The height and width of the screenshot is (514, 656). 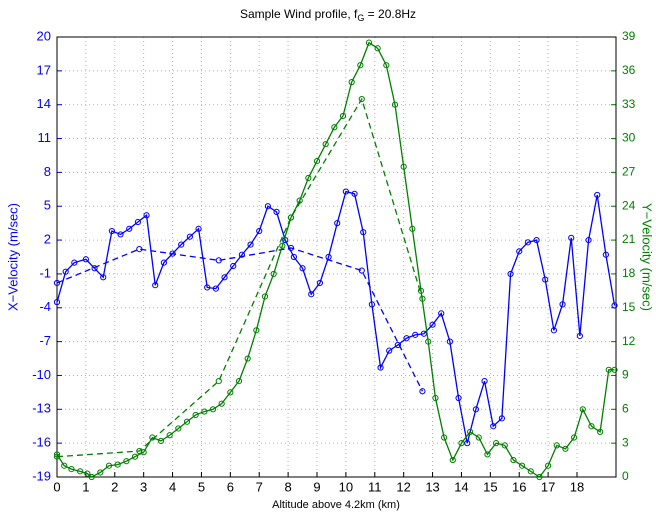 I want to click on y-tick-label: 11, so click(x=45, y=137).